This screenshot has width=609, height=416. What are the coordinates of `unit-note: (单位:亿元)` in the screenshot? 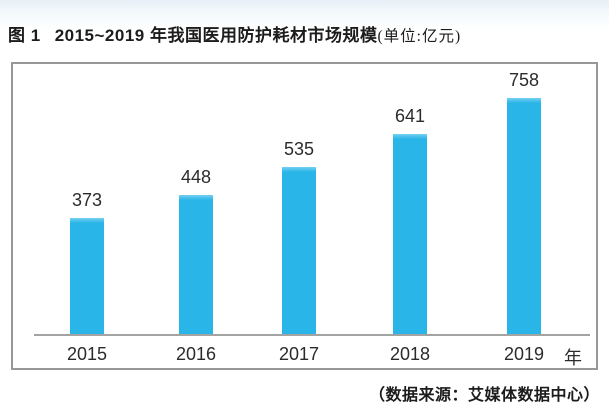 It's located at (419, 36).